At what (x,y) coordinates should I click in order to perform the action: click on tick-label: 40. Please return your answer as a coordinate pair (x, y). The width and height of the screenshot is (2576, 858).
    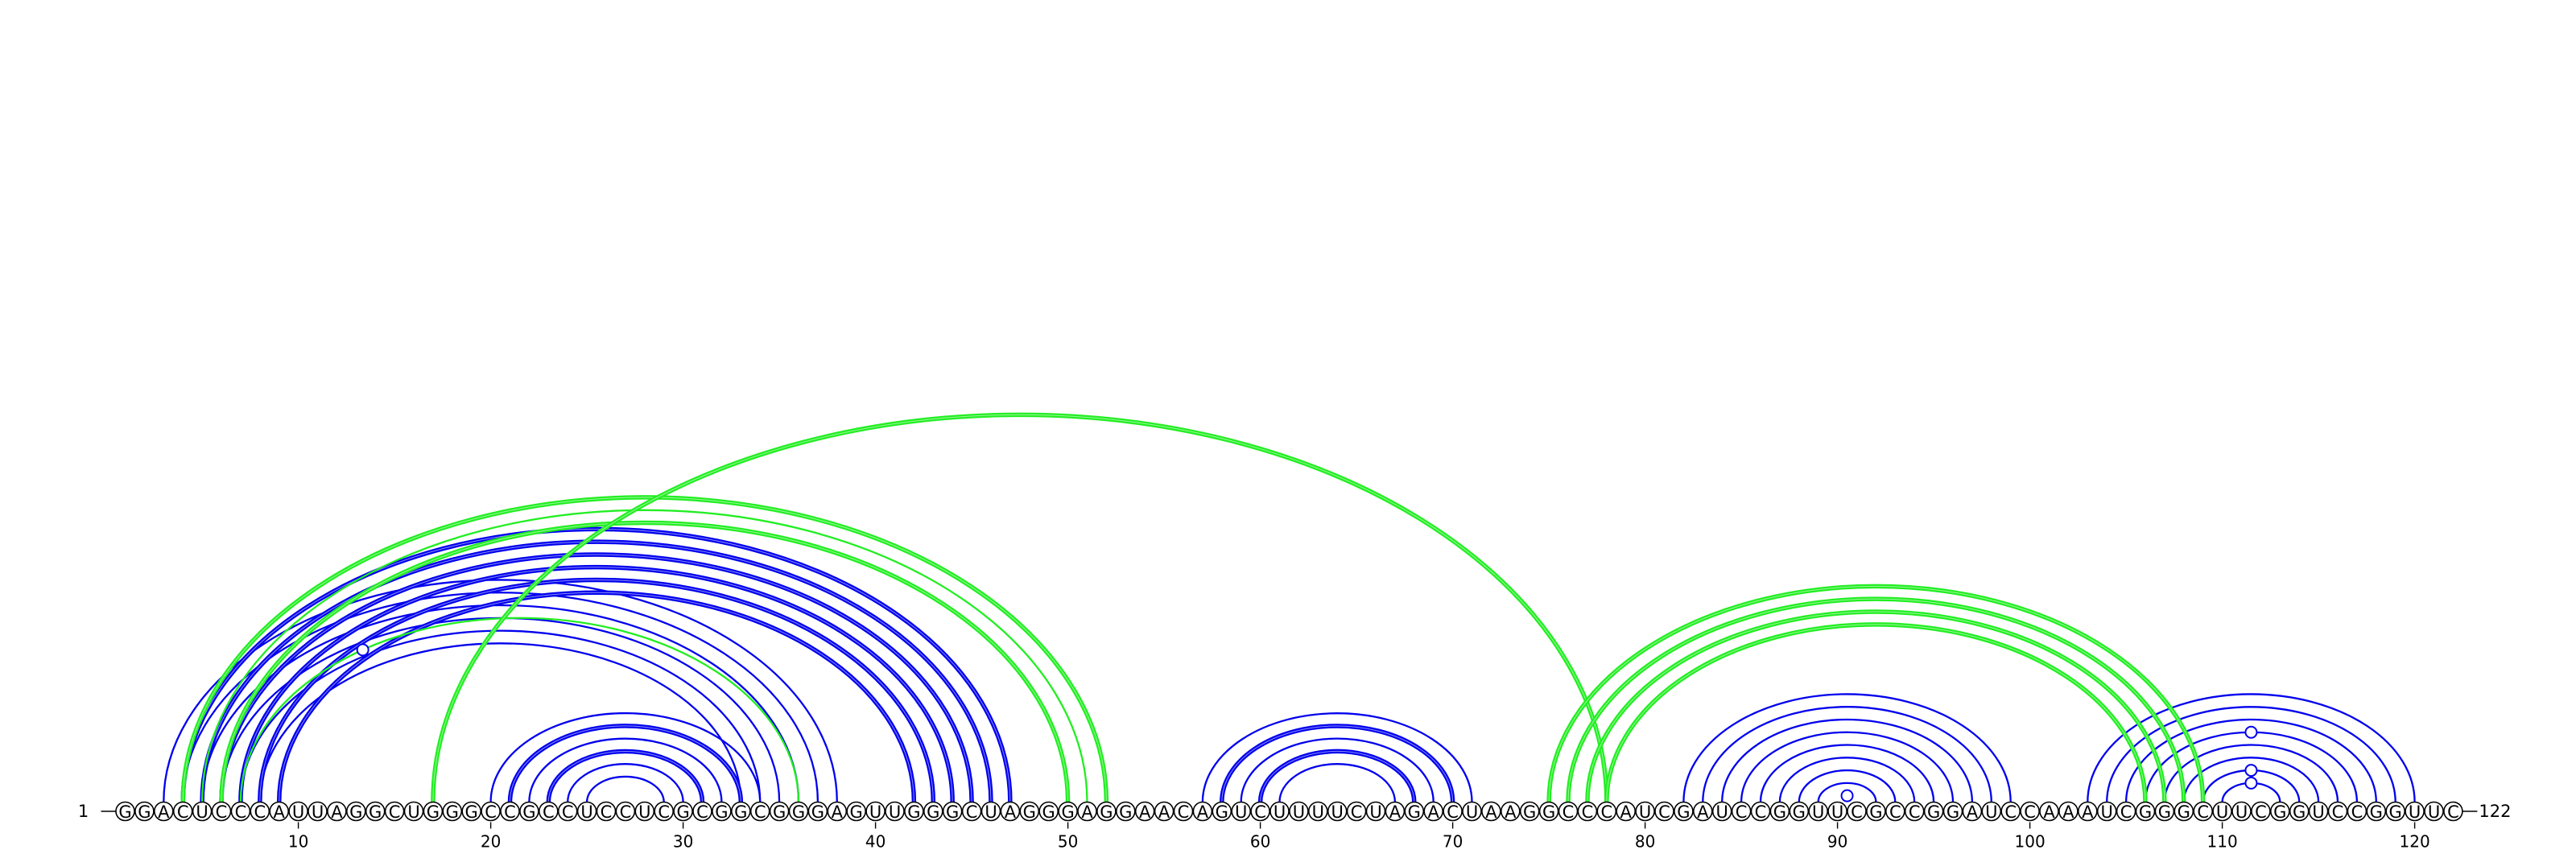
    Looking at the image, I should click on (875, 842).